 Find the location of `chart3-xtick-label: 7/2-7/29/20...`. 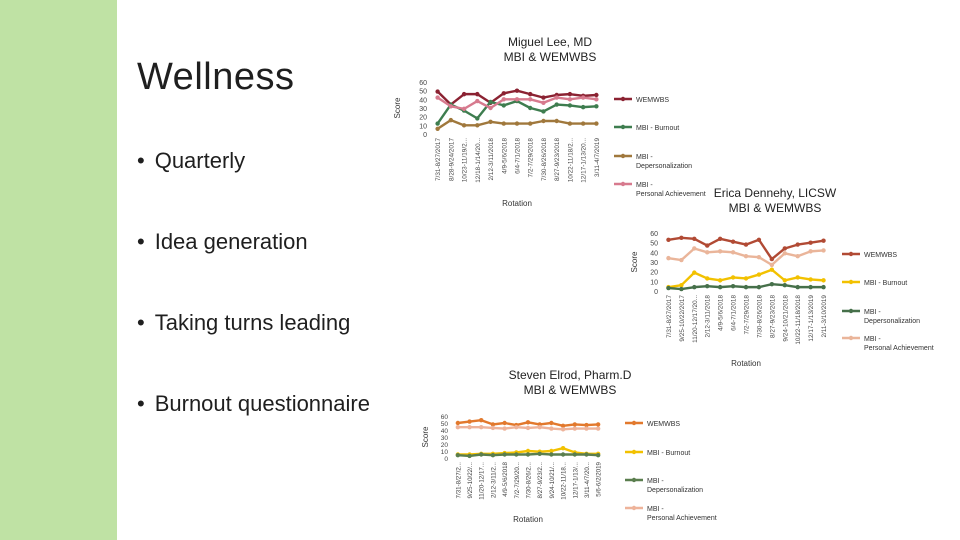

chart3-xtick-label: 7/2-7/29/20... is located at coordinates (517, 480).